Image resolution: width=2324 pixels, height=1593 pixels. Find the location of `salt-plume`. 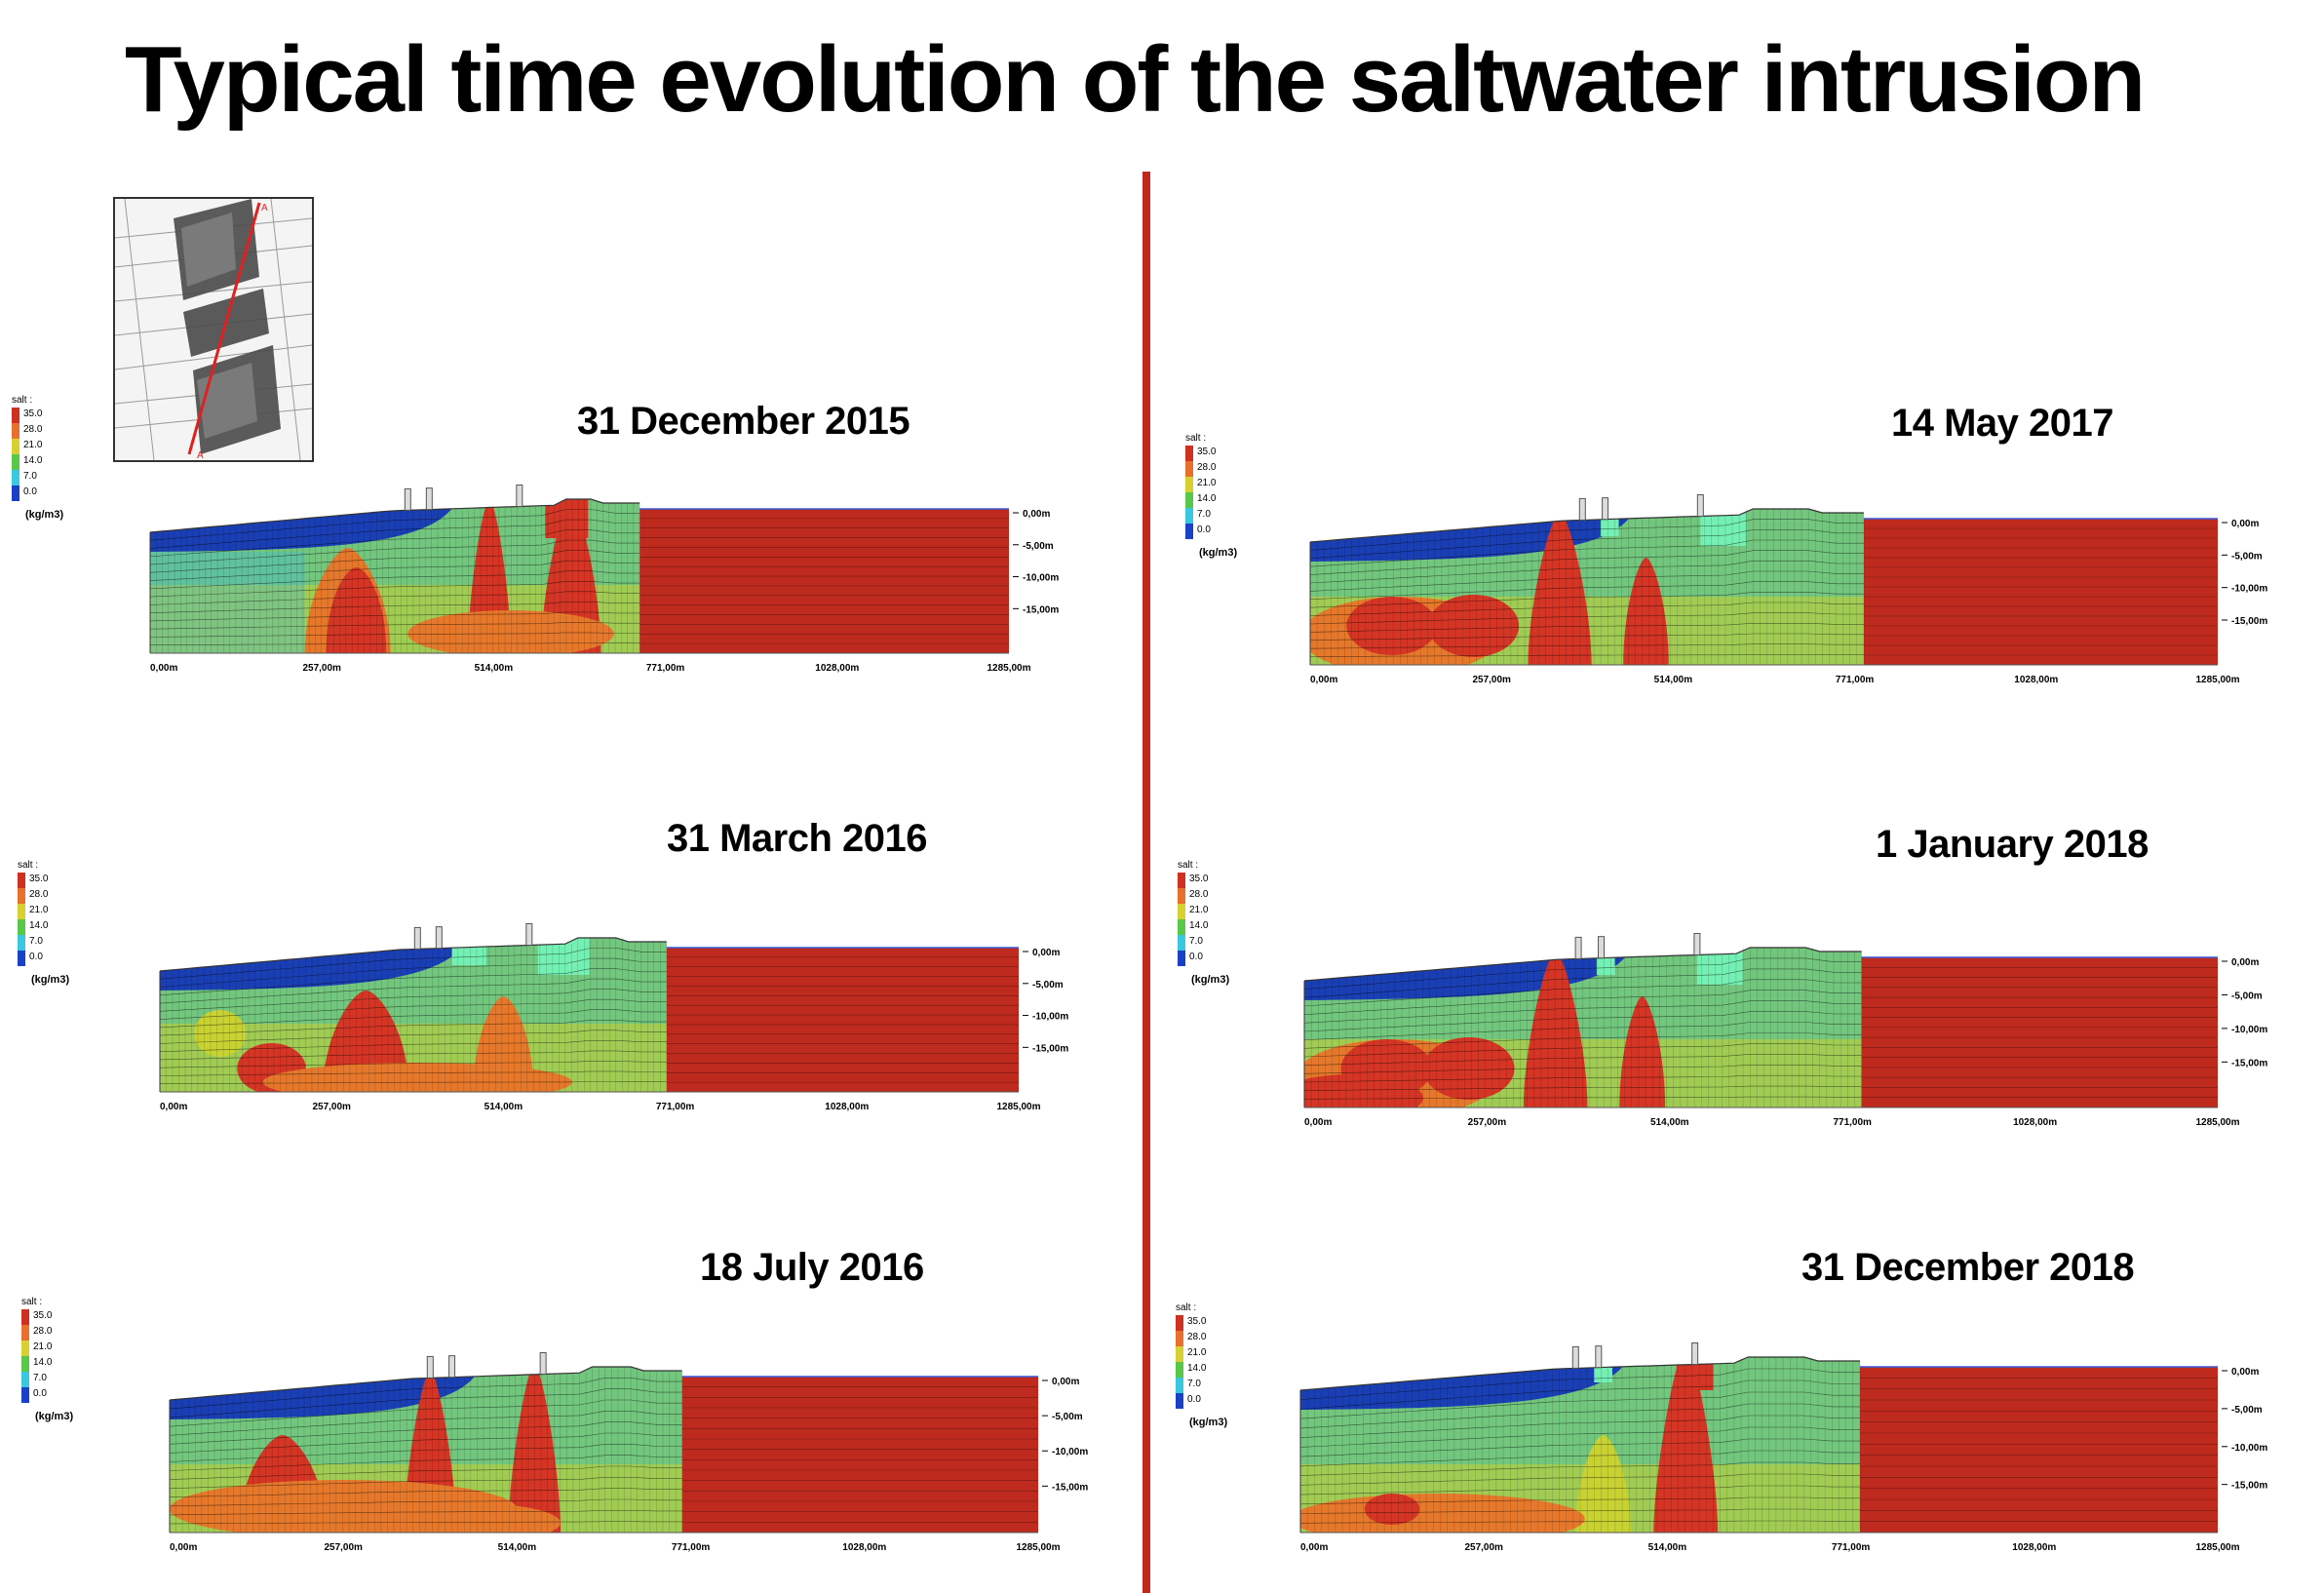

salt-plume is located at coordinates (1646, 611).